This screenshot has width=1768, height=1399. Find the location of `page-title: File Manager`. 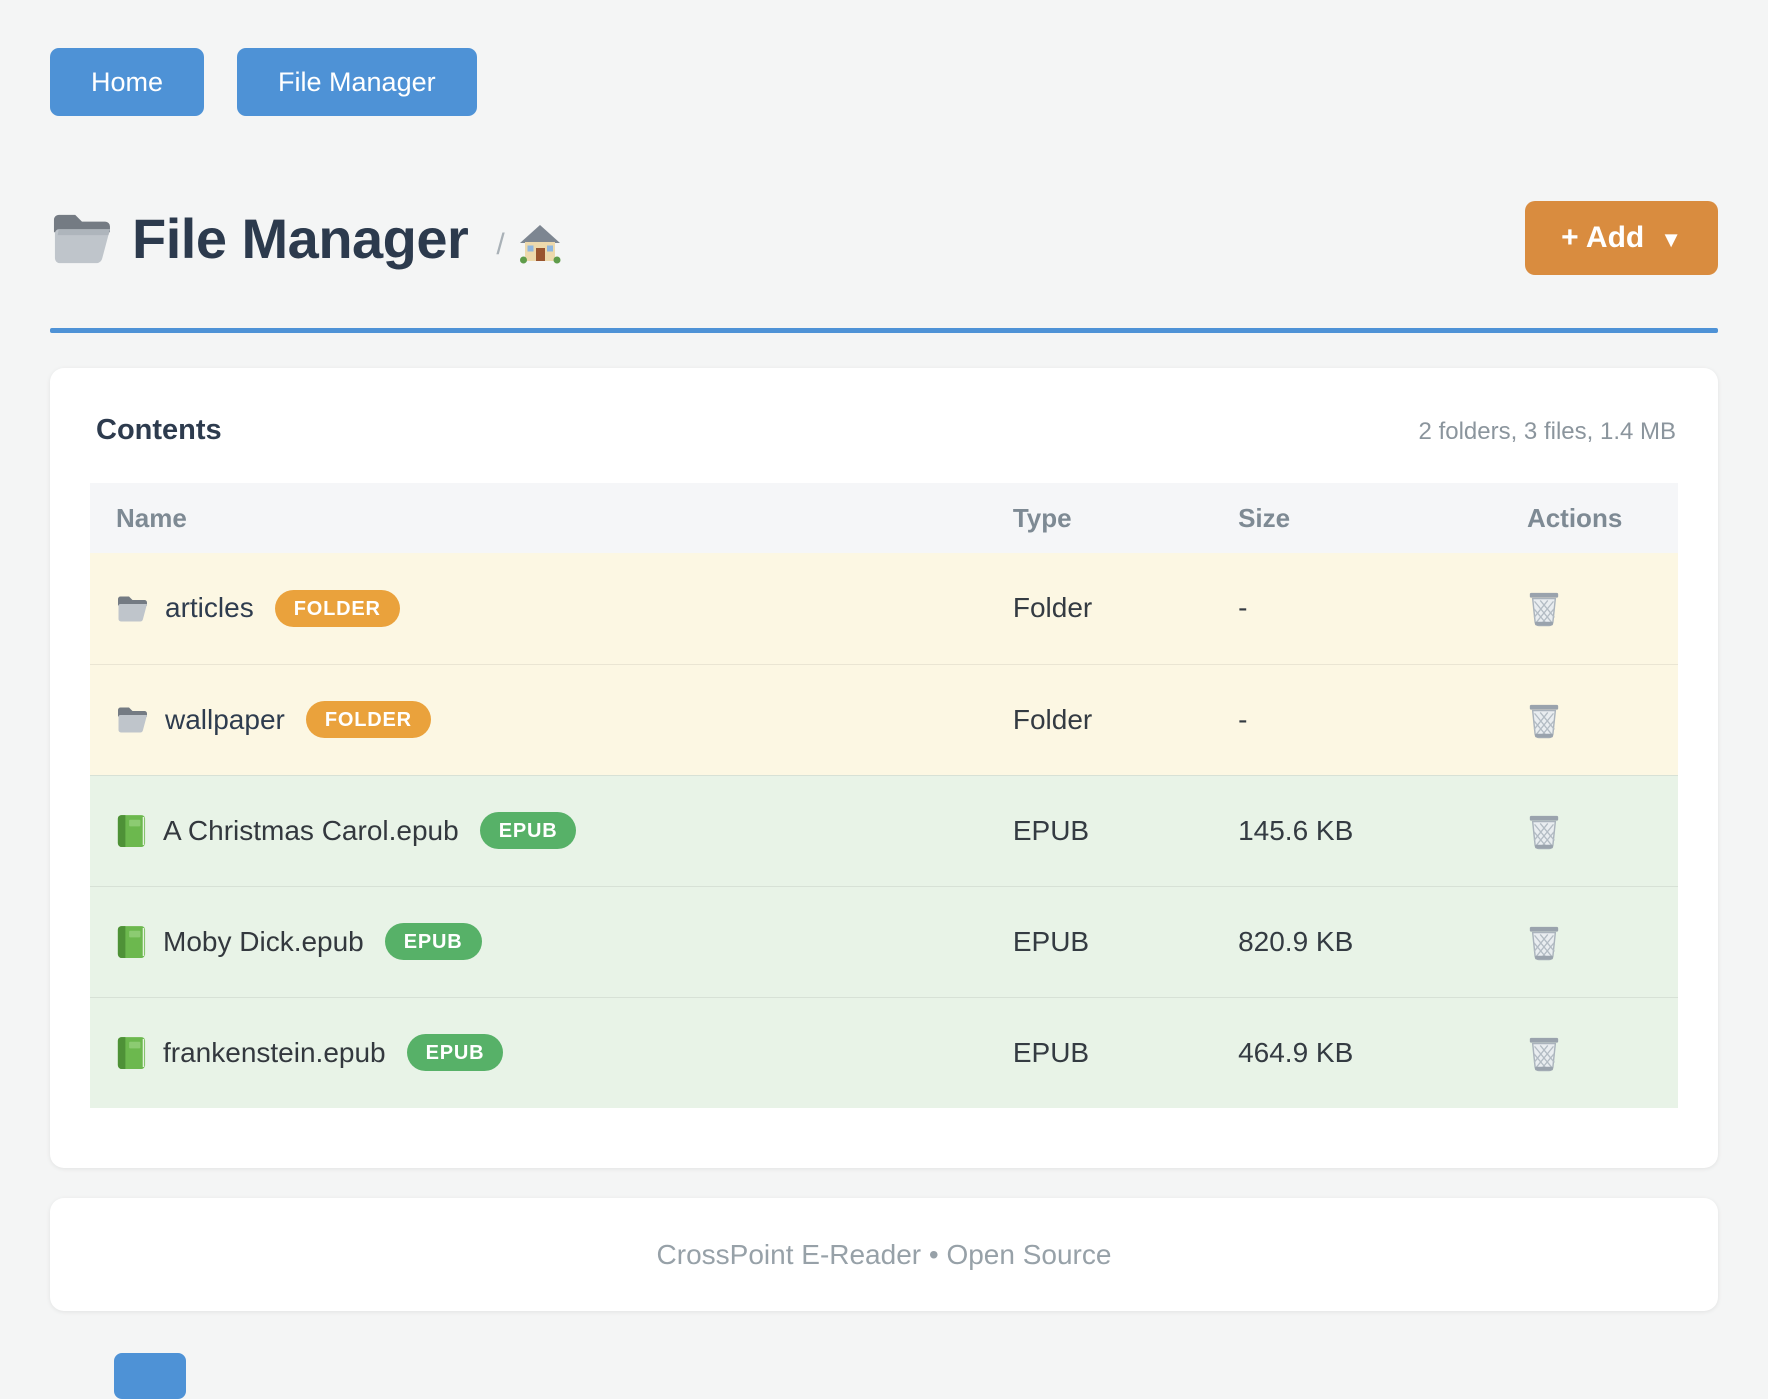

page-title: File Manager is located at coordinates (300, 238).